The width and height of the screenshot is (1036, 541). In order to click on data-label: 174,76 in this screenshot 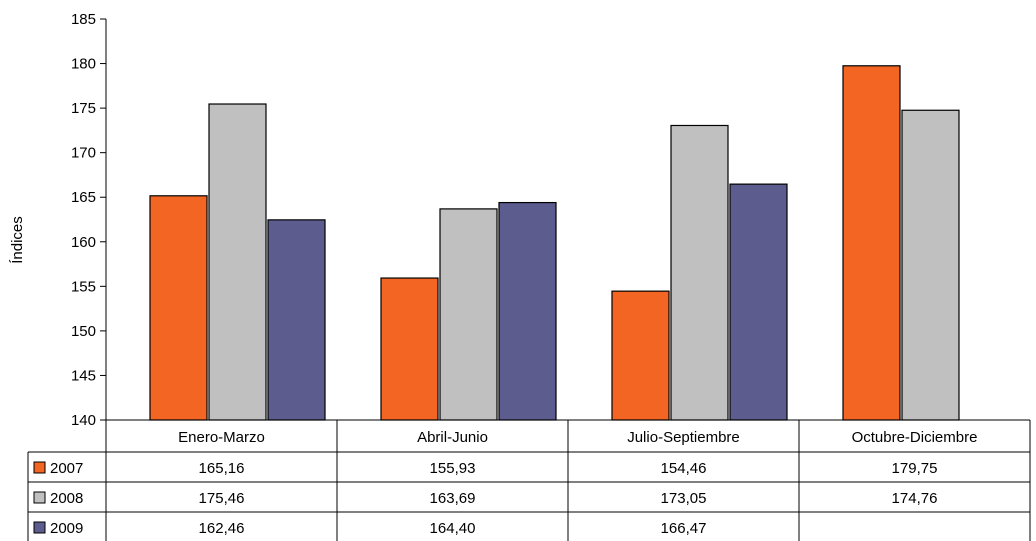, I will do `click(915, 498)`.